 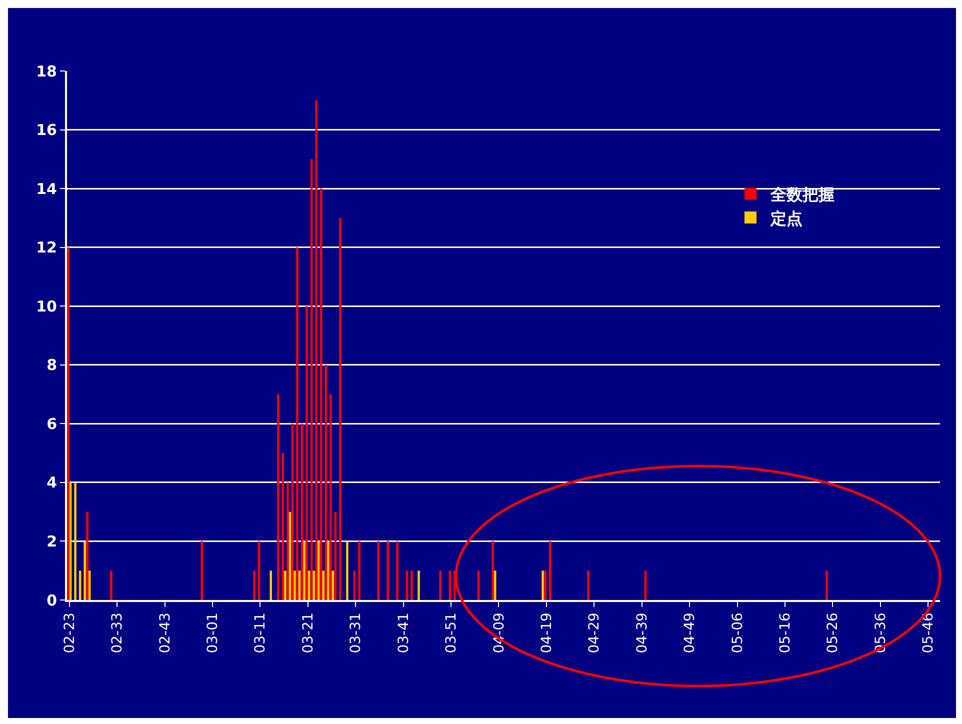 What do you see at coordinates (51, 423) in the screenshot?
I see `y-tick-label: 6` at bounding box center [51, 423].